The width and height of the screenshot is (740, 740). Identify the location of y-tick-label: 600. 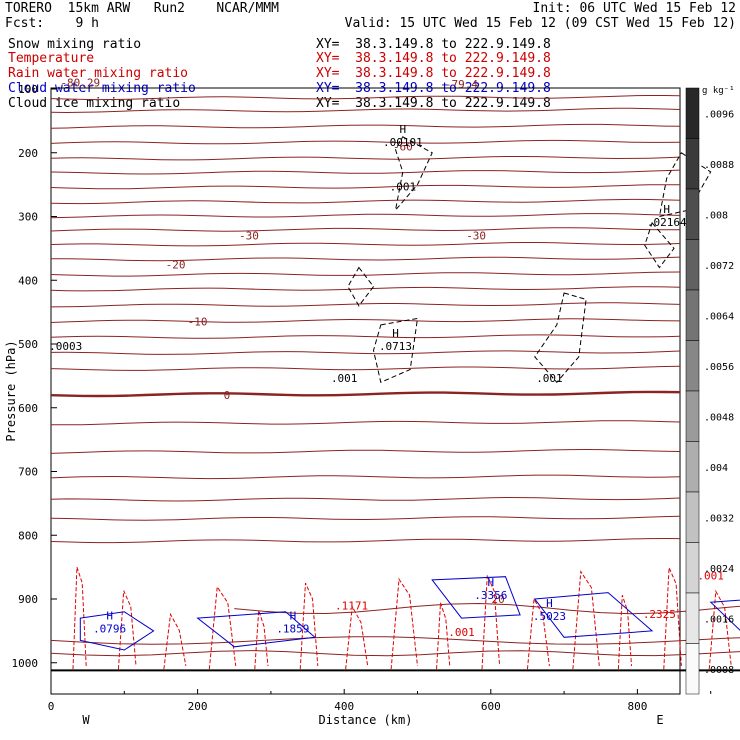
(28, 408).